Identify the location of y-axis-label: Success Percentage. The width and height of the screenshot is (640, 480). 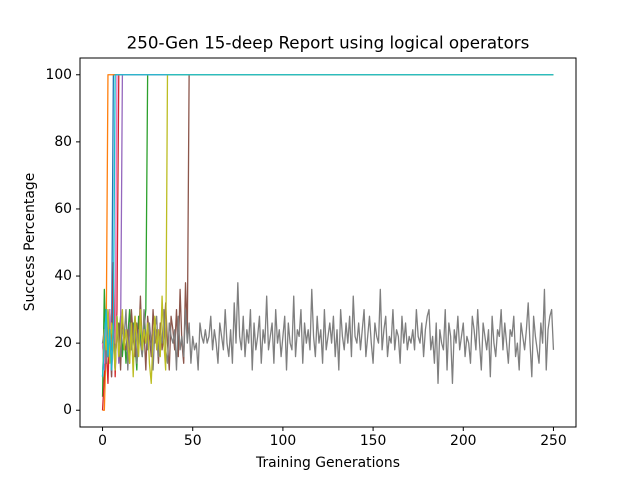
(30, 242).